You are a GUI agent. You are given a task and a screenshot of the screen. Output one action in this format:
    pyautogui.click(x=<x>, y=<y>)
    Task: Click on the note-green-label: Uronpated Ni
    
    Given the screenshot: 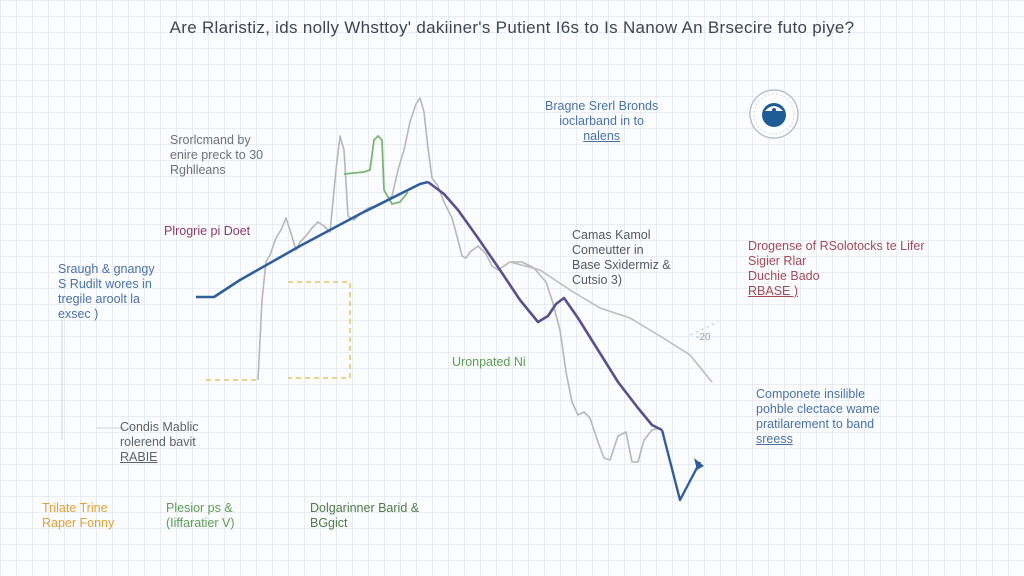 What is the action you would take?
    pyautogui.click(x=489, y=362)
    